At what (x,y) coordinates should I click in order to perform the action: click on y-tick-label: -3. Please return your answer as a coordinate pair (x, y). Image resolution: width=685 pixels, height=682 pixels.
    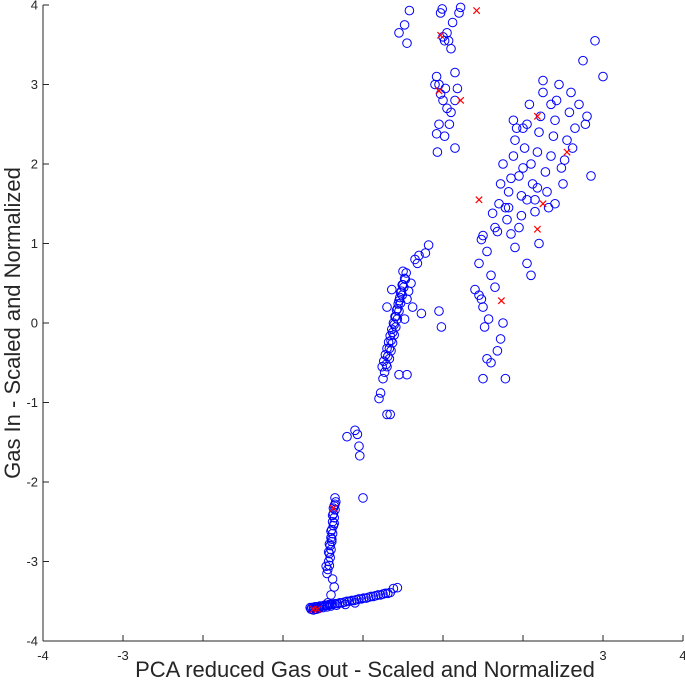
    Looking at the image, I should click on (32, 561).